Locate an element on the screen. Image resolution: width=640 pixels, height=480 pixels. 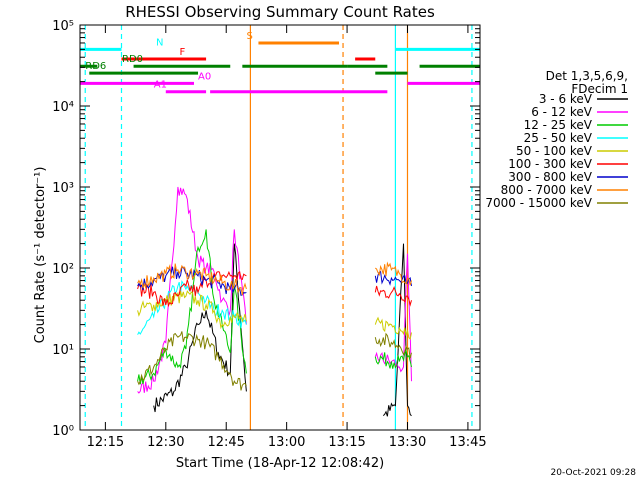
flag-label-0: N is located at coordinates (159, 42).